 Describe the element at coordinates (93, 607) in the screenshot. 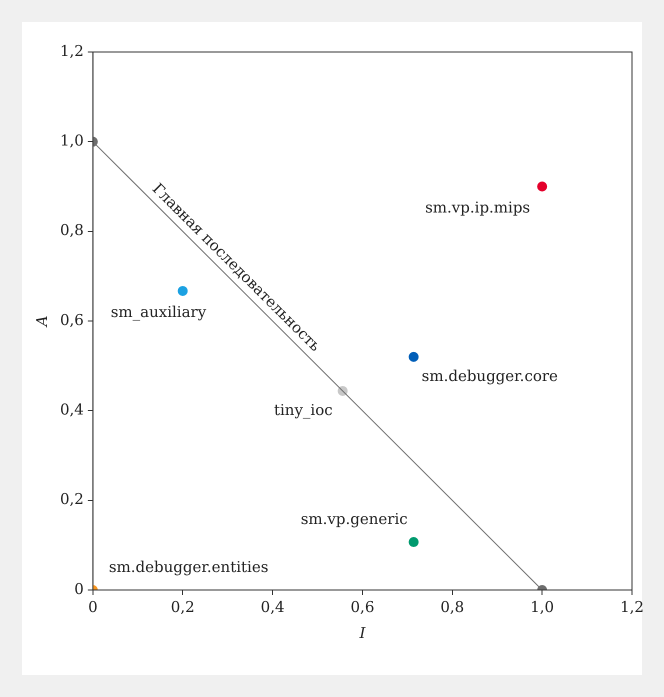

I see `x-tick-label: 0` at that location.